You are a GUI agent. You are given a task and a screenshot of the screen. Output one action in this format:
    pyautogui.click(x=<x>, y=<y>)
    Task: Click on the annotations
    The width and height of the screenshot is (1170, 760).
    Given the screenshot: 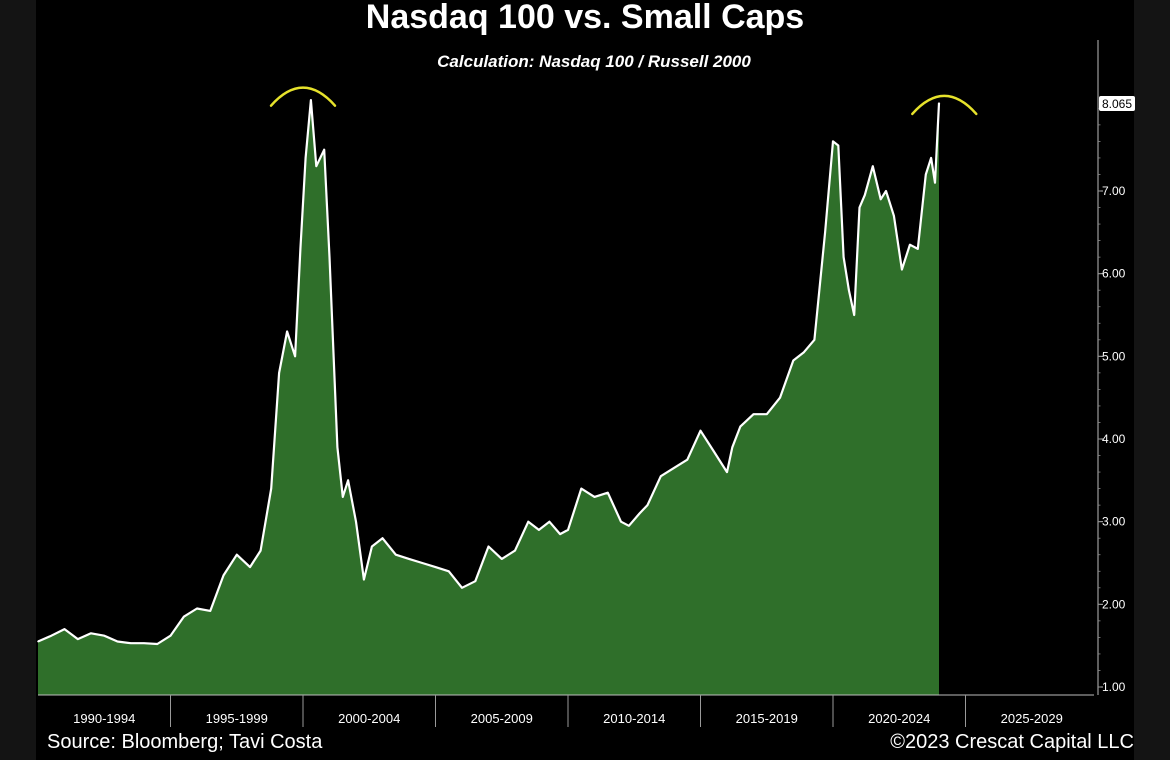 What is the action you would take?
    pyautogui.click(x=623, y=101)
    